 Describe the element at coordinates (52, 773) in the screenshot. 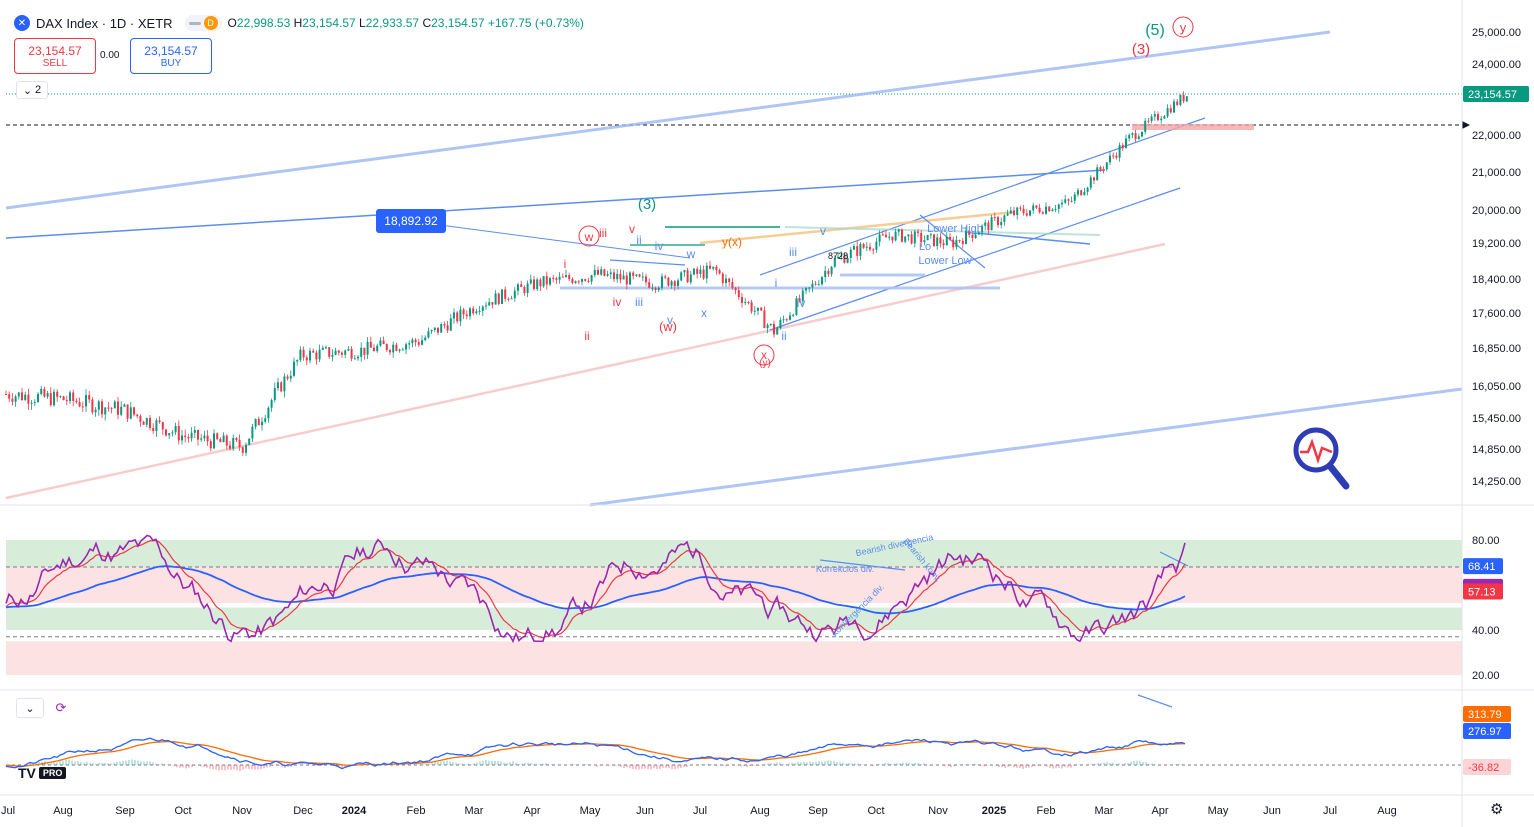

I see `logo-badge: PRO` at that location.